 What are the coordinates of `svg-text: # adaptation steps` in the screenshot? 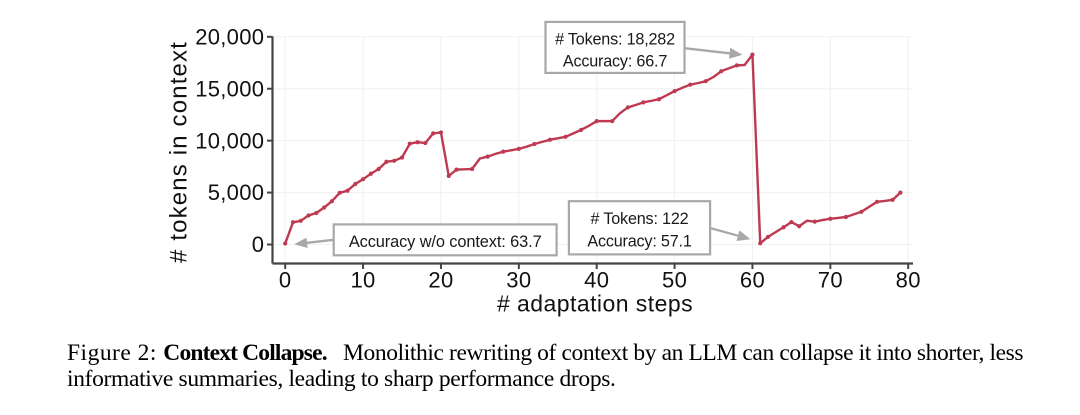 It's located at (595, 304).